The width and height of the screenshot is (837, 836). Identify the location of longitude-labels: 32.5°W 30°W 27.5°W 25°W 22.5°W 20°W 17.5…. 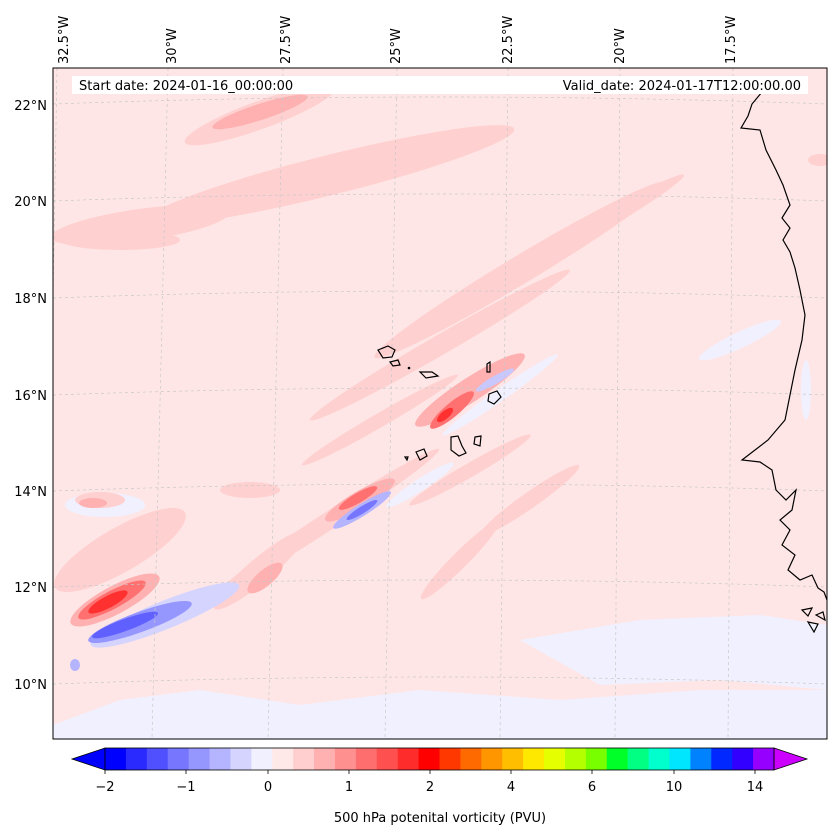
(398, 40).